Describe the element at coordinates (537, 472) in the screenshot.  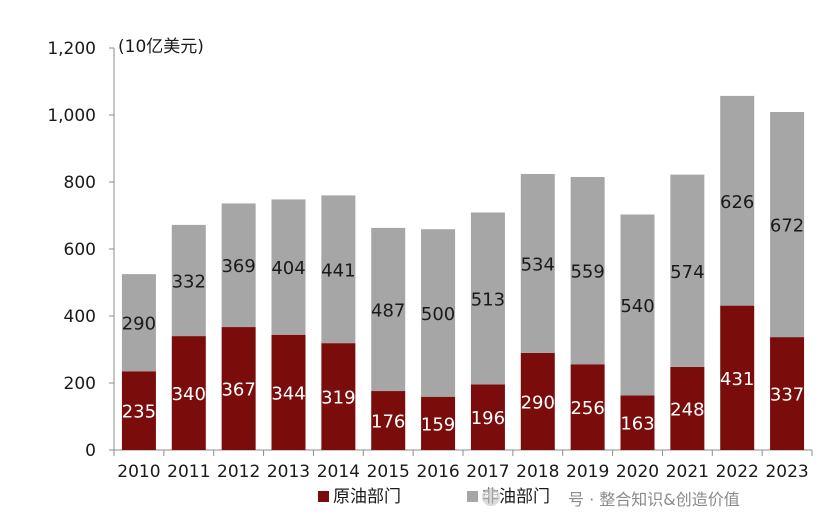
I see `x-tick-label: 2018` at that location.